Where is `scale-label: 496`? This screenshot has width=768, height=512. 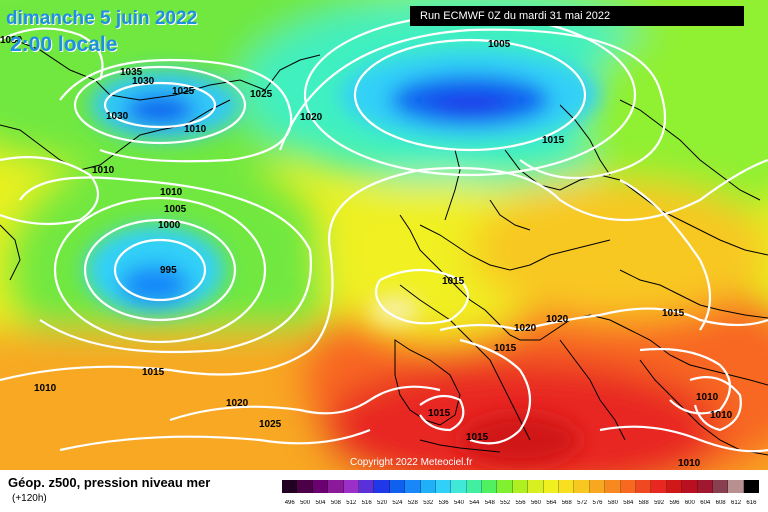
scale-label: 496 is located at coordinates (289, 503).